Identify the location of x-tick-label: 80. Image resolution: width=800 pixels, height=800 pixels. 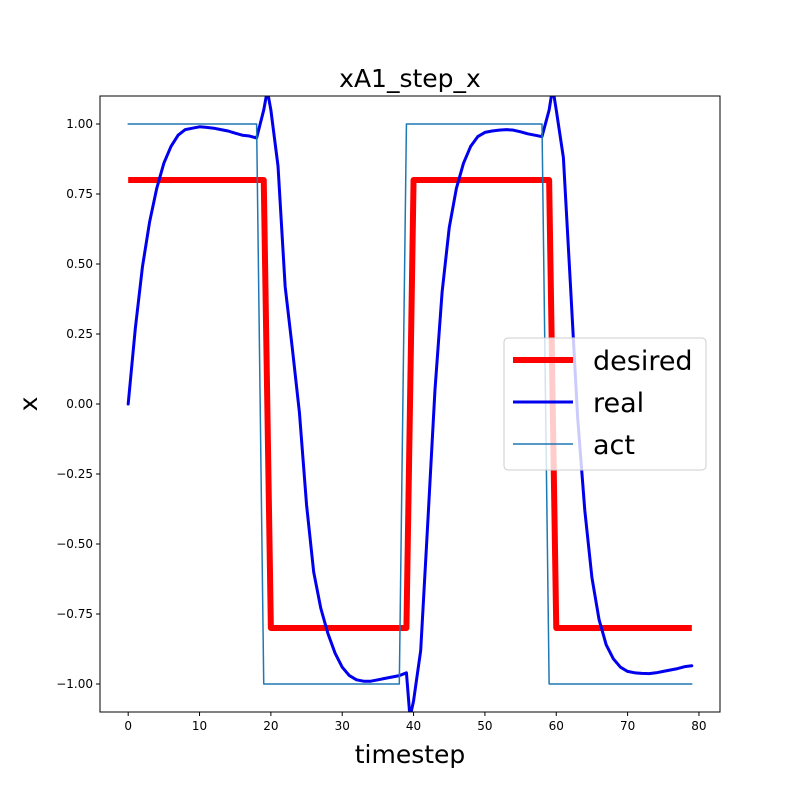
(698, 726).